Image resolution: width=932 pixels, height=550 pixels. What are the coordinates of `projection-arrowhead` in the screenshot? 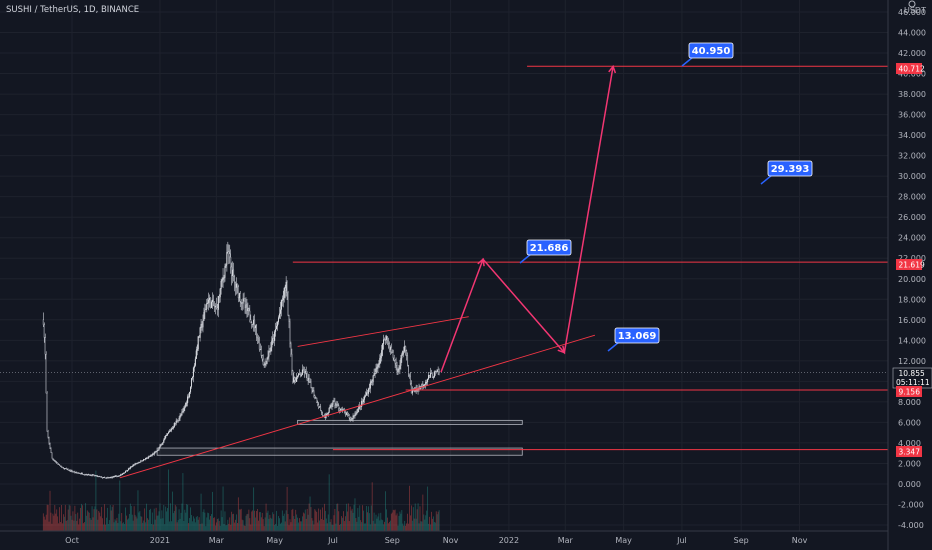 It's located at (481, 262).